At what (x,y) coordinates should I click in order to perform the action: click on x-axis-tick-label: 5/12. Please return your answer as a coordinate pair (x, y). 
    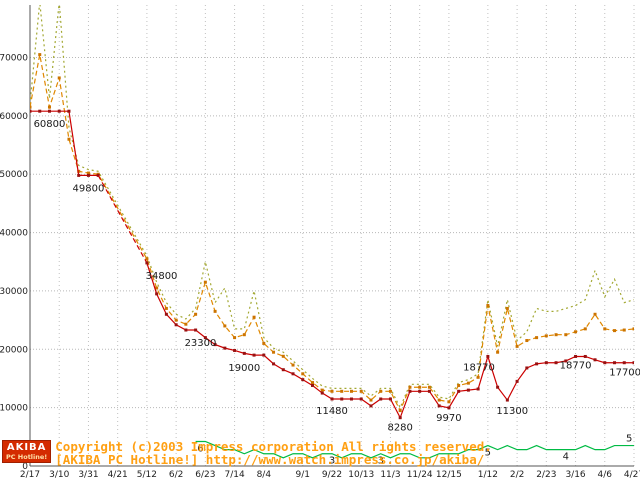
    Looking at the image, I should click on (147, 475).